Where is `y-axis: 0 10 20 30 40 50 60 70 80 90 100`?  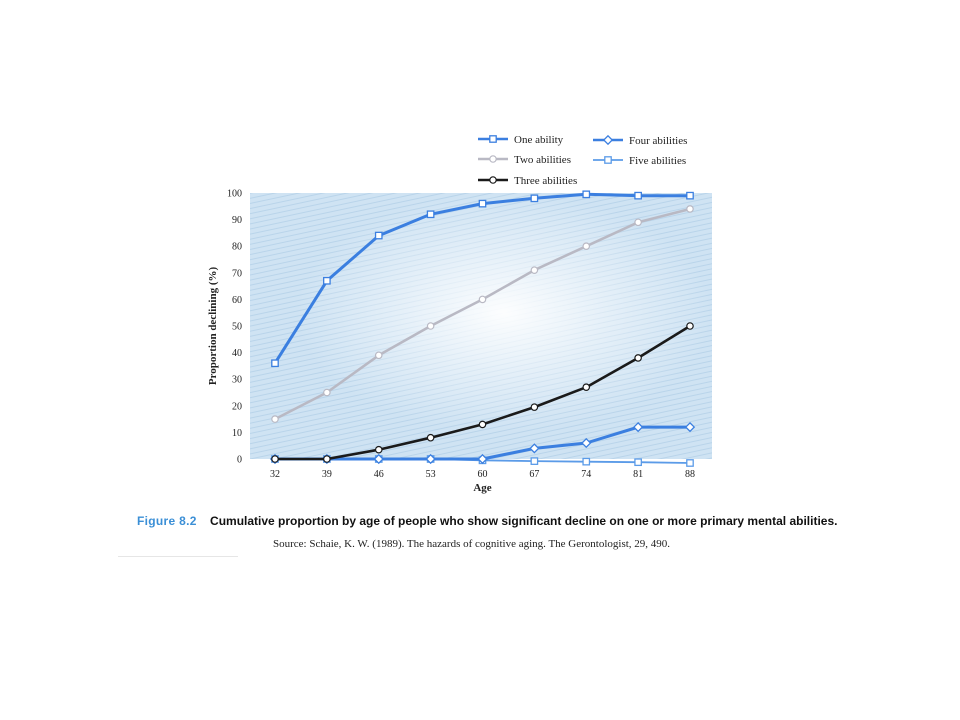
y-axis: 0 10 20 30 40 50 60 70 80 90 100 is located at coordinates (234, 327).